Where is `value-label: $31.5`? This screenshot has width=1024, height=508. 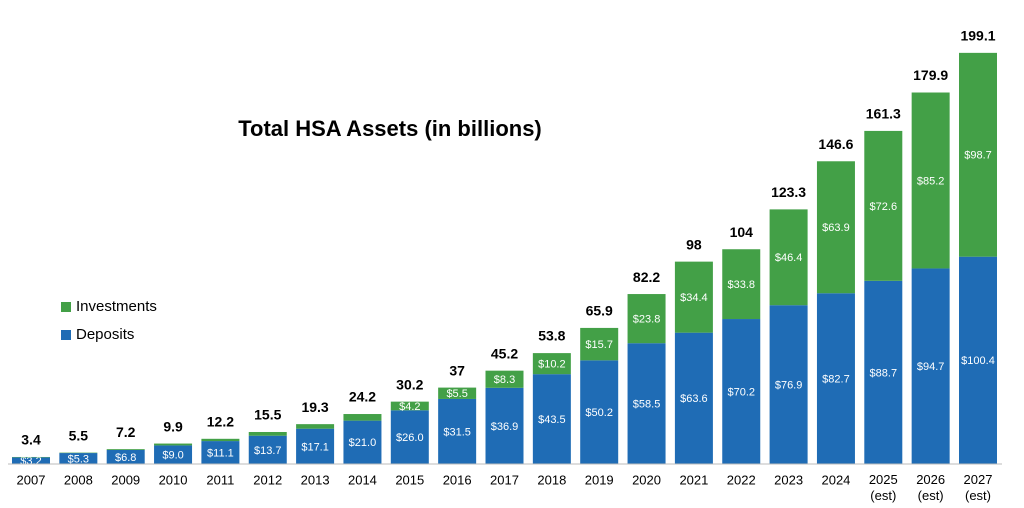
value-label: $31.5 is located at coordinates (457, 432).